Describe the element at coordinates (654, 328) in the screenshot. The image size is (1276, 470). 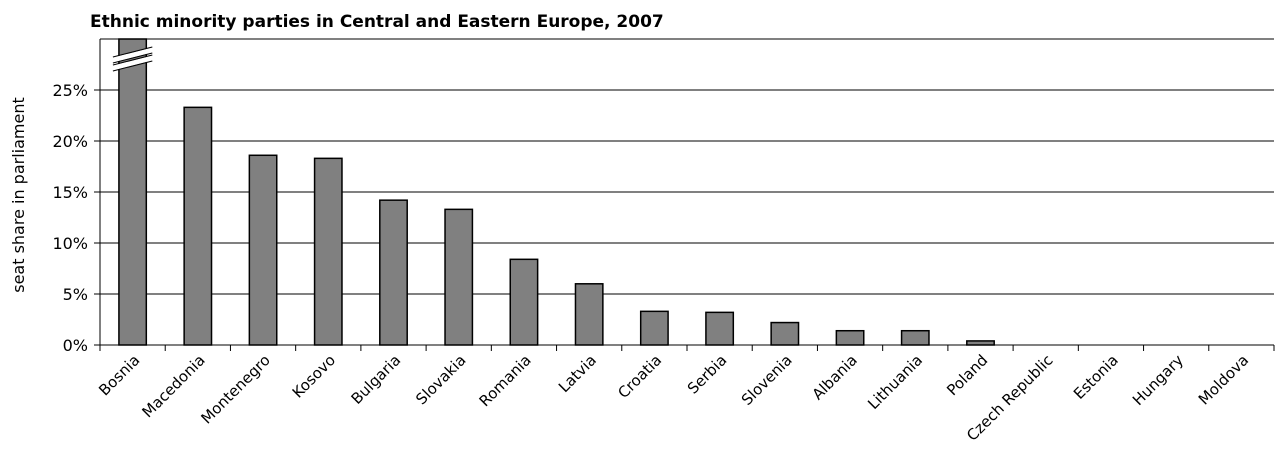
I see `bar-croatia` at that location.